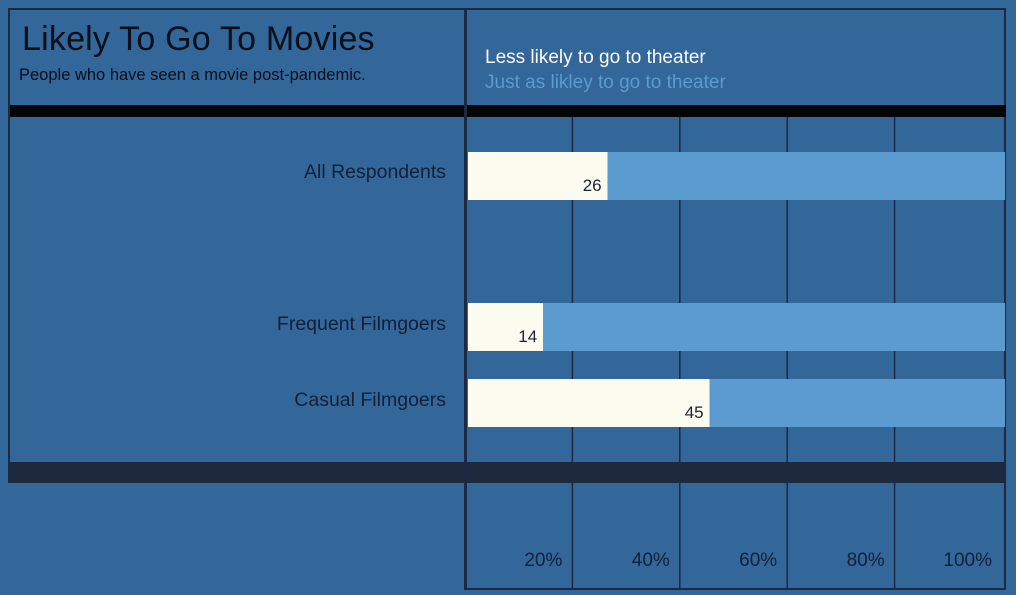 The height and width of the screenshot is (595, 1016). I want to click on vertical-divider, so click(465, 298).